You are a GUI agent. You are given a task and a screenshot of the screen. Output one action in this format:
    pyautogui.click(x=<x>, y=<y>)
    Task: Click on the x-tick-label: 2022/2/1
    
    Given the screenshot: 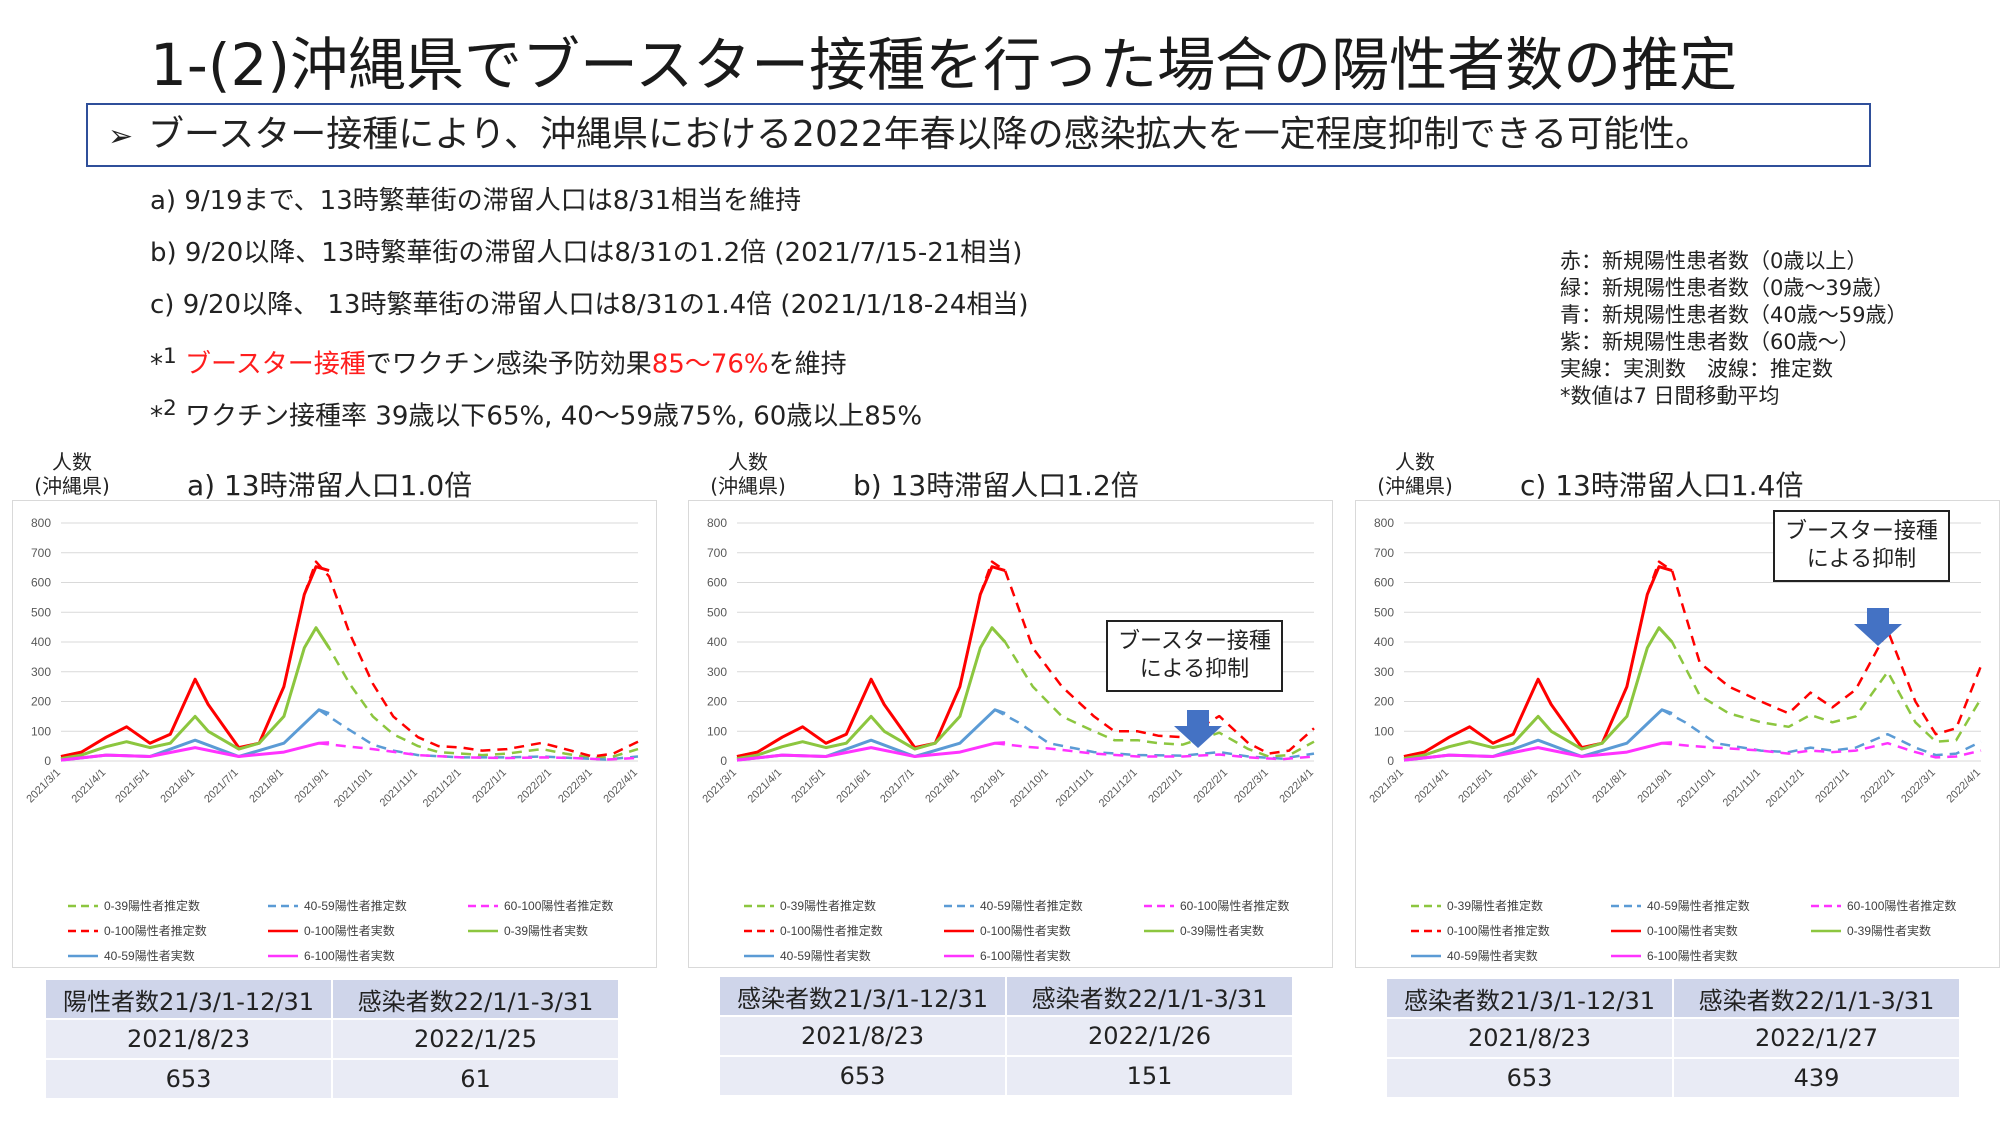 What is the action you would take?
    pyautogui.click(x=1210, y=786)
    